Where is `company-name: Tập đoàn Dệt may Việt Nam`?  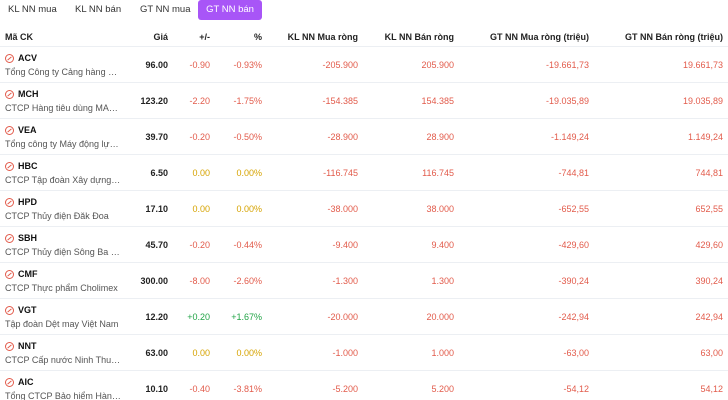 company-name: Tập đoàn Dệt may Việt Nam is located at coordinates (62, 324).